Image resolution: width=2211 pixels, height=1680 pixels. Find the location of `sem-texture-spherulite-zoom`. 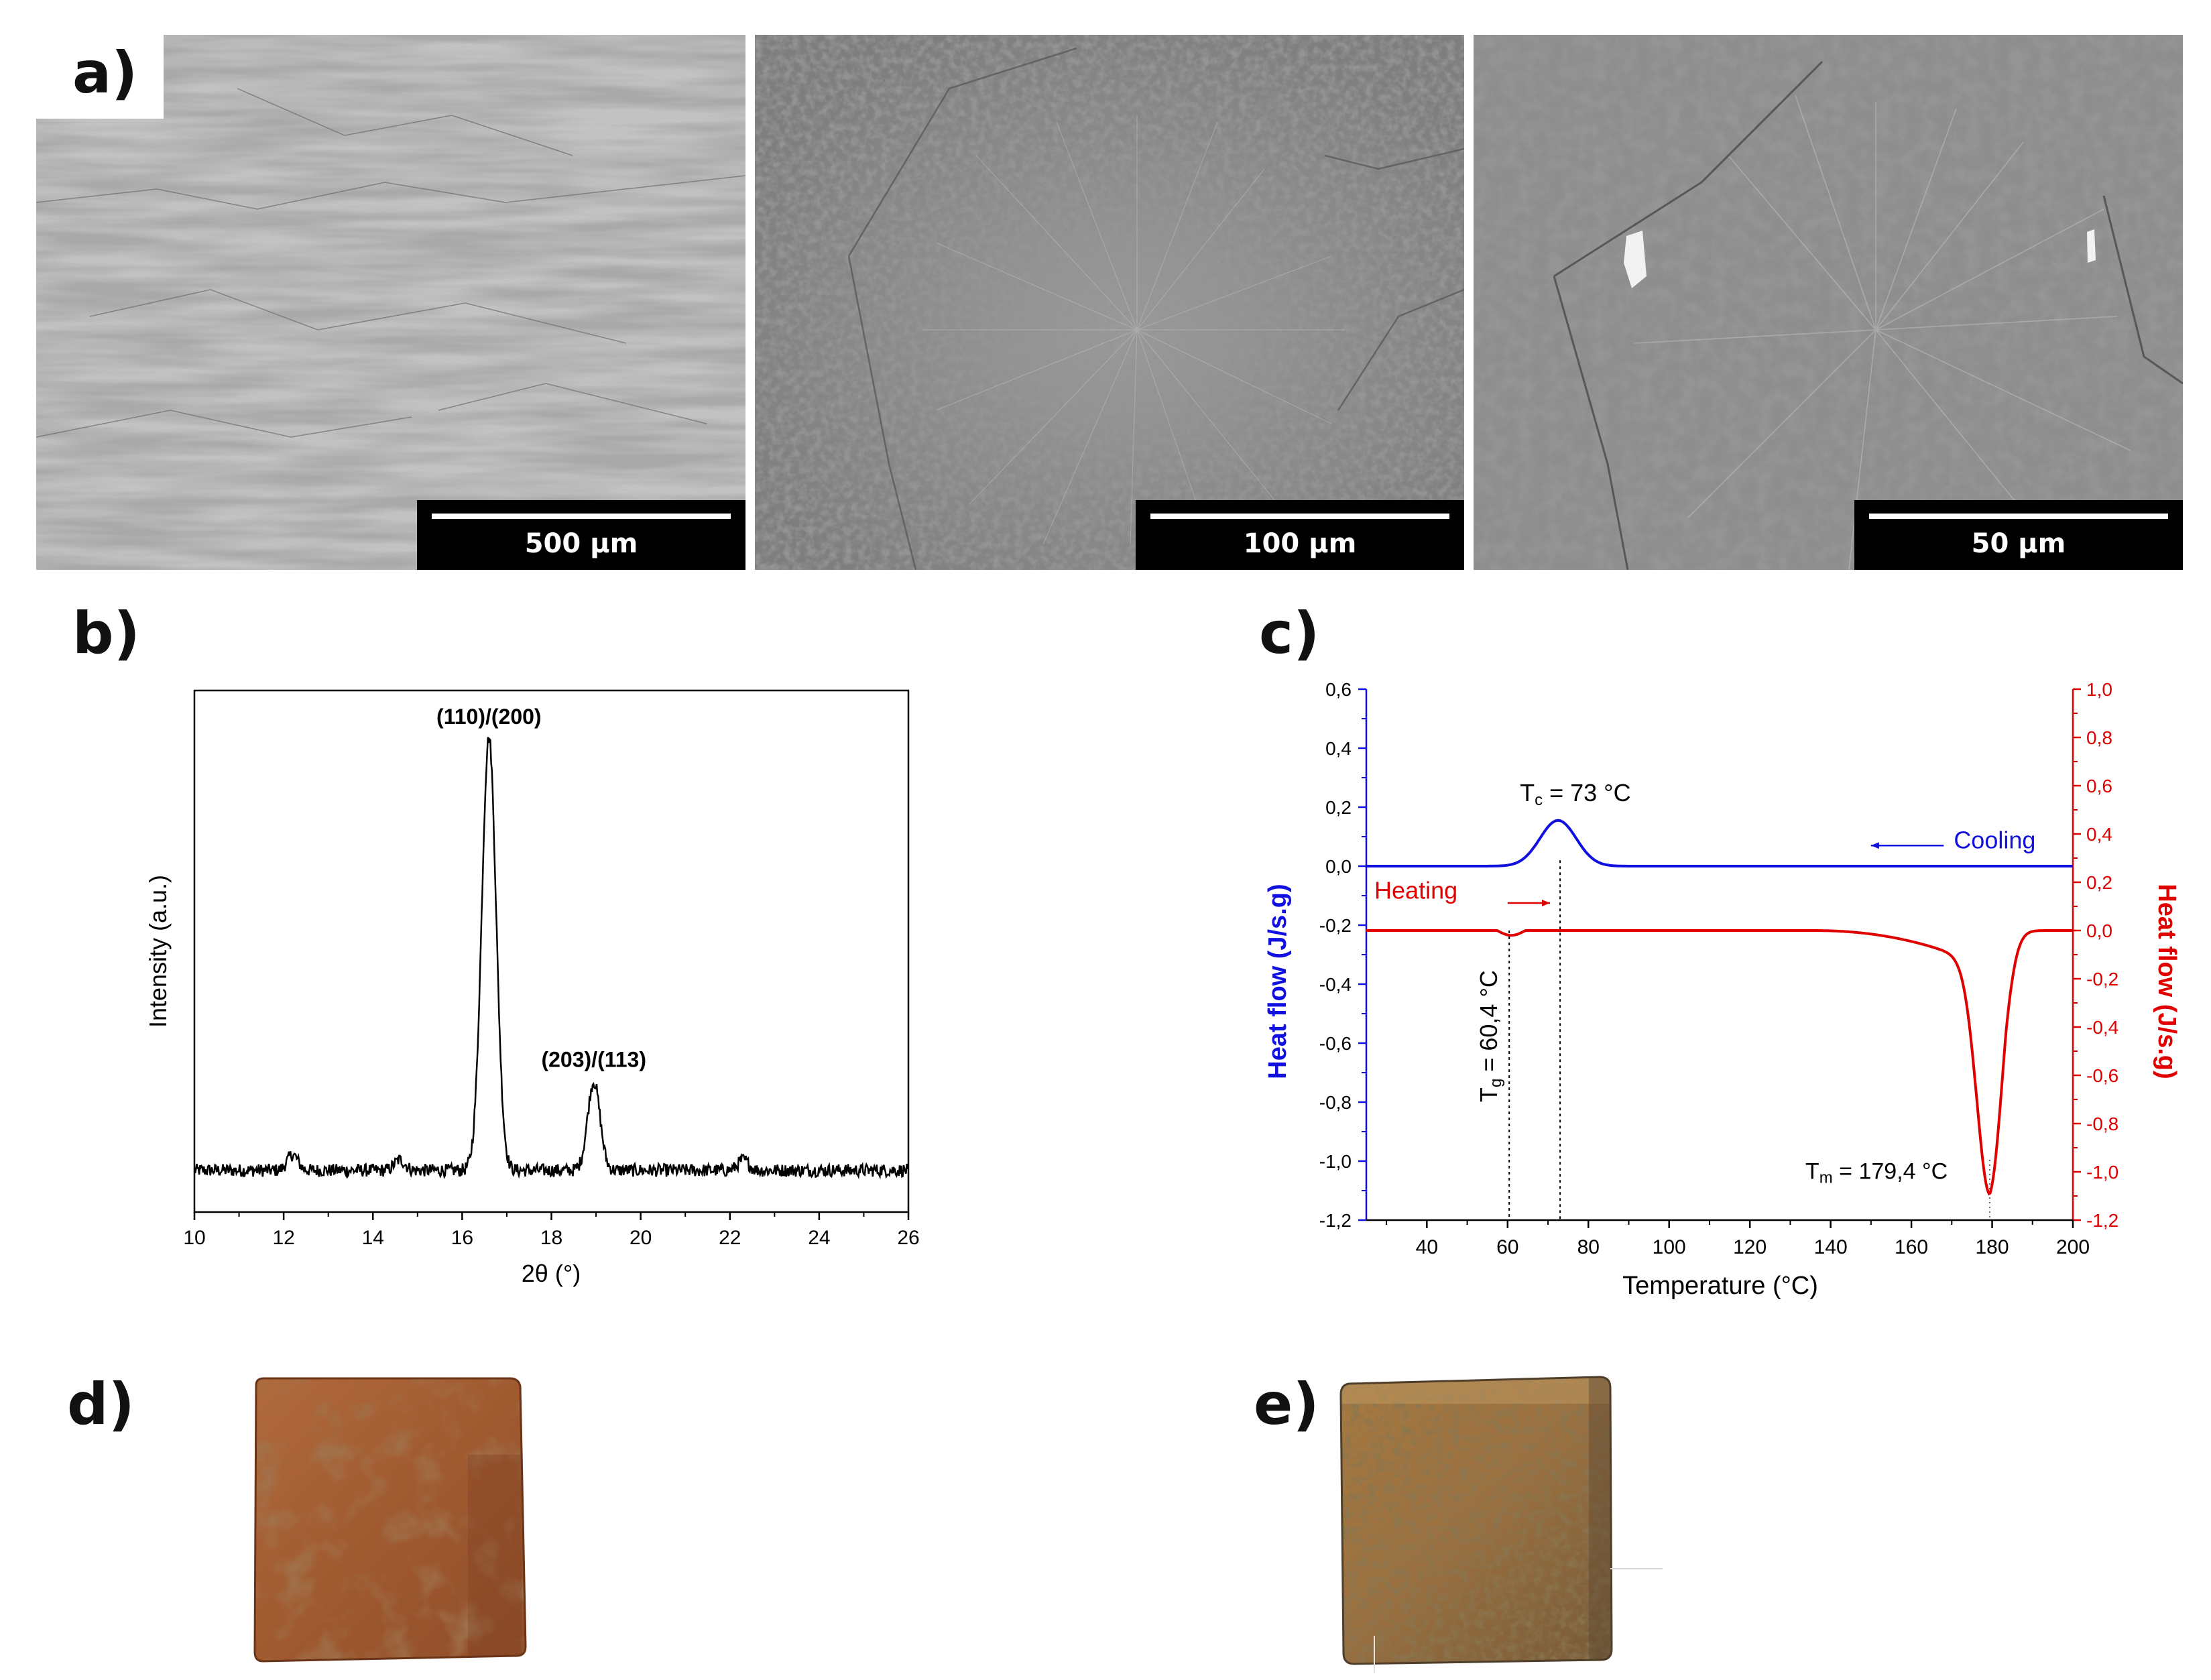

sem-texture-spherulite-zoom is located at coordinates (1828, 302).